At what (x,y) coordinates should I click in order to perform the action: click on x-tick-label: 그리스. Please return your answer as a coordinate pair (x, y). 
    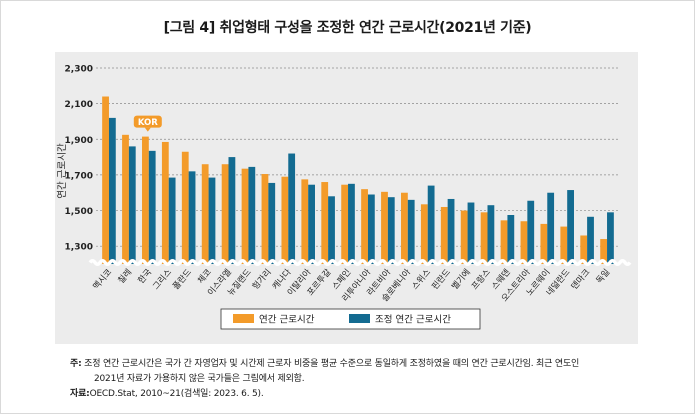
    Looking at the image, I should click on (162, 279).